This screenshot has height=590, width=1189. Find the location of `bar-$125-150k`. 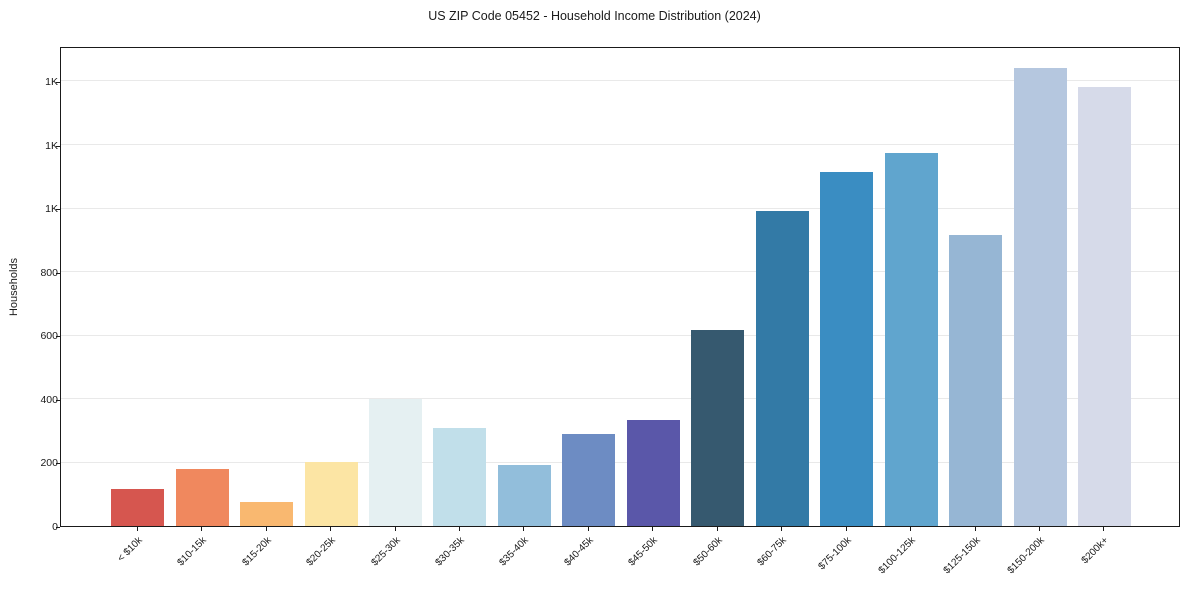

bar-$125-150k is located at coordinates (976, 380).